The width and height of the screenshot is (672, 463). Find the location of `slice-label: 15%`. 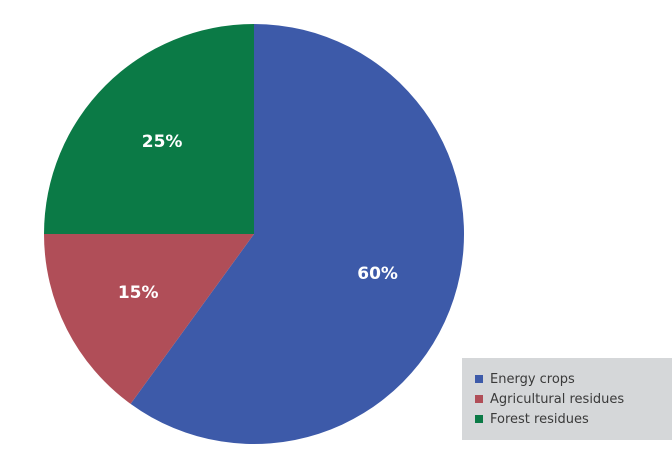

slice-label: 15% is located at coordinates (138, 293).